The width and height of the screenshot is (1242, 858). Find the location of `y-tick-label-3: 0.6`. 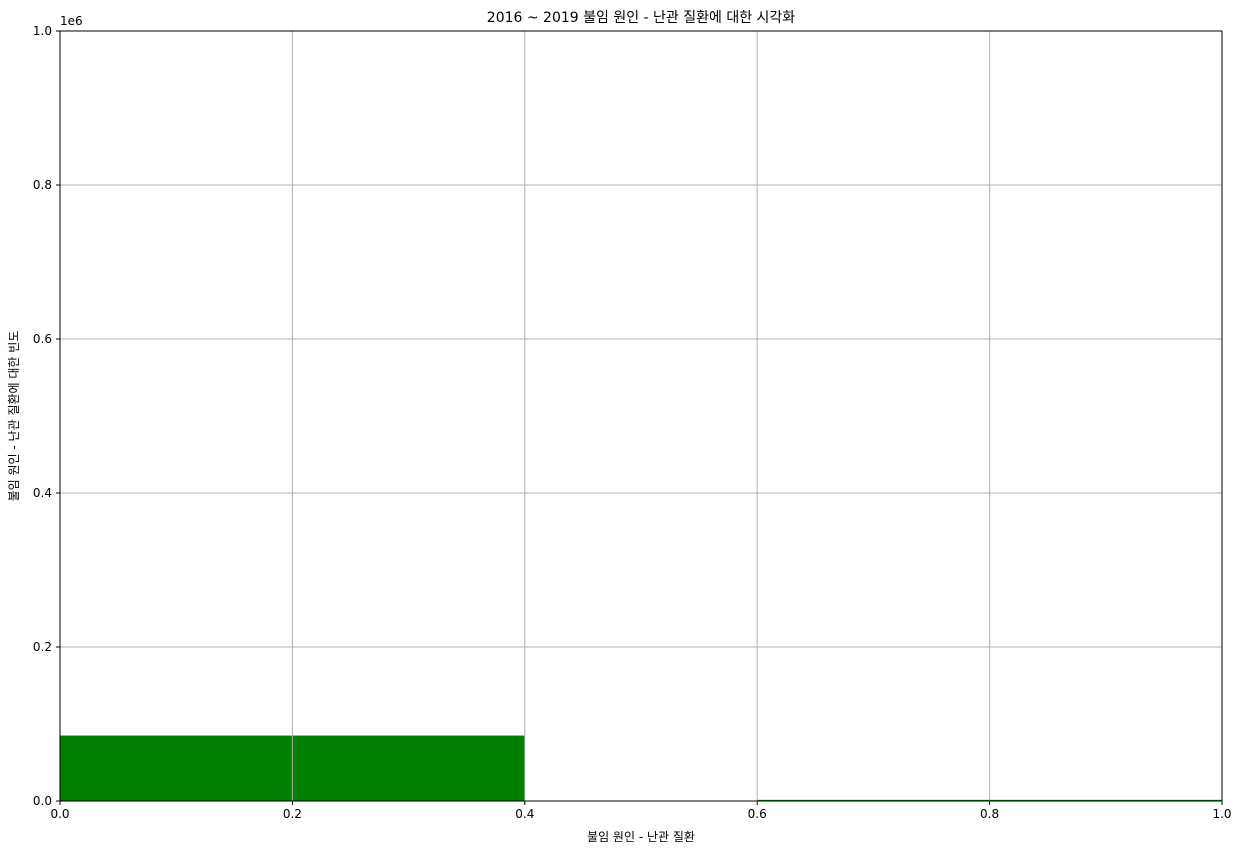

y-tick-label-3: 0.6 is located at coordinates (42, 339).